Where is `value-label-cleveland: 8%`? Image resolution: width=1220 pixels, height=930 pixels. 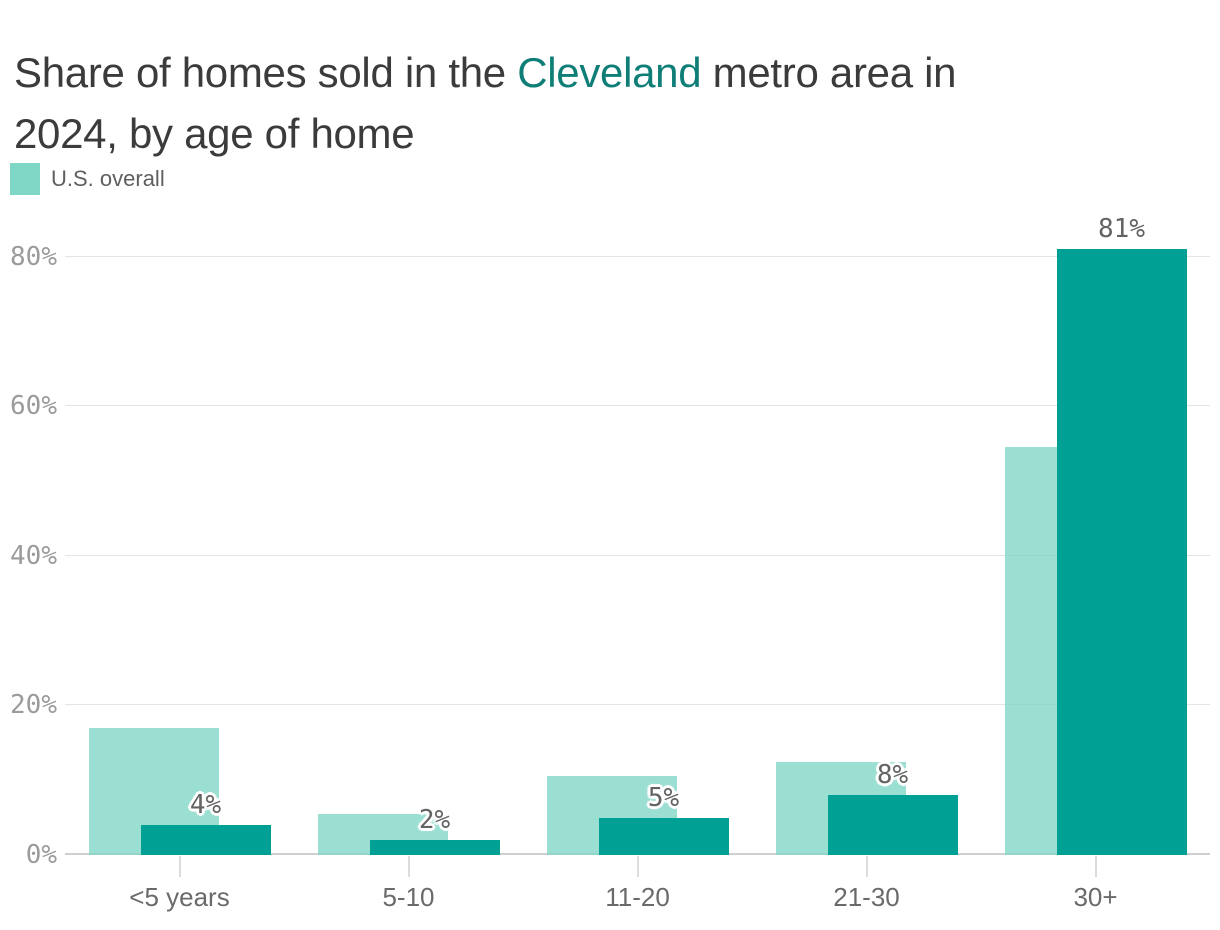
value-label-cleveland: 8% is located at coordinates (892, 775).